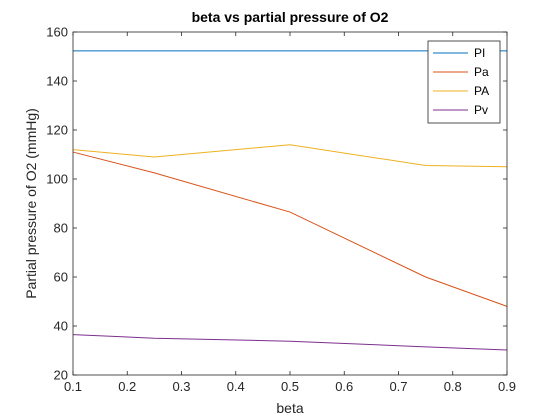 The width and height of the screenshot is (560, 420). What do you see at coordinates (479, 53) in the screenshot?
I see `legend-label-pi: PI` at bounding box center [479, 53].